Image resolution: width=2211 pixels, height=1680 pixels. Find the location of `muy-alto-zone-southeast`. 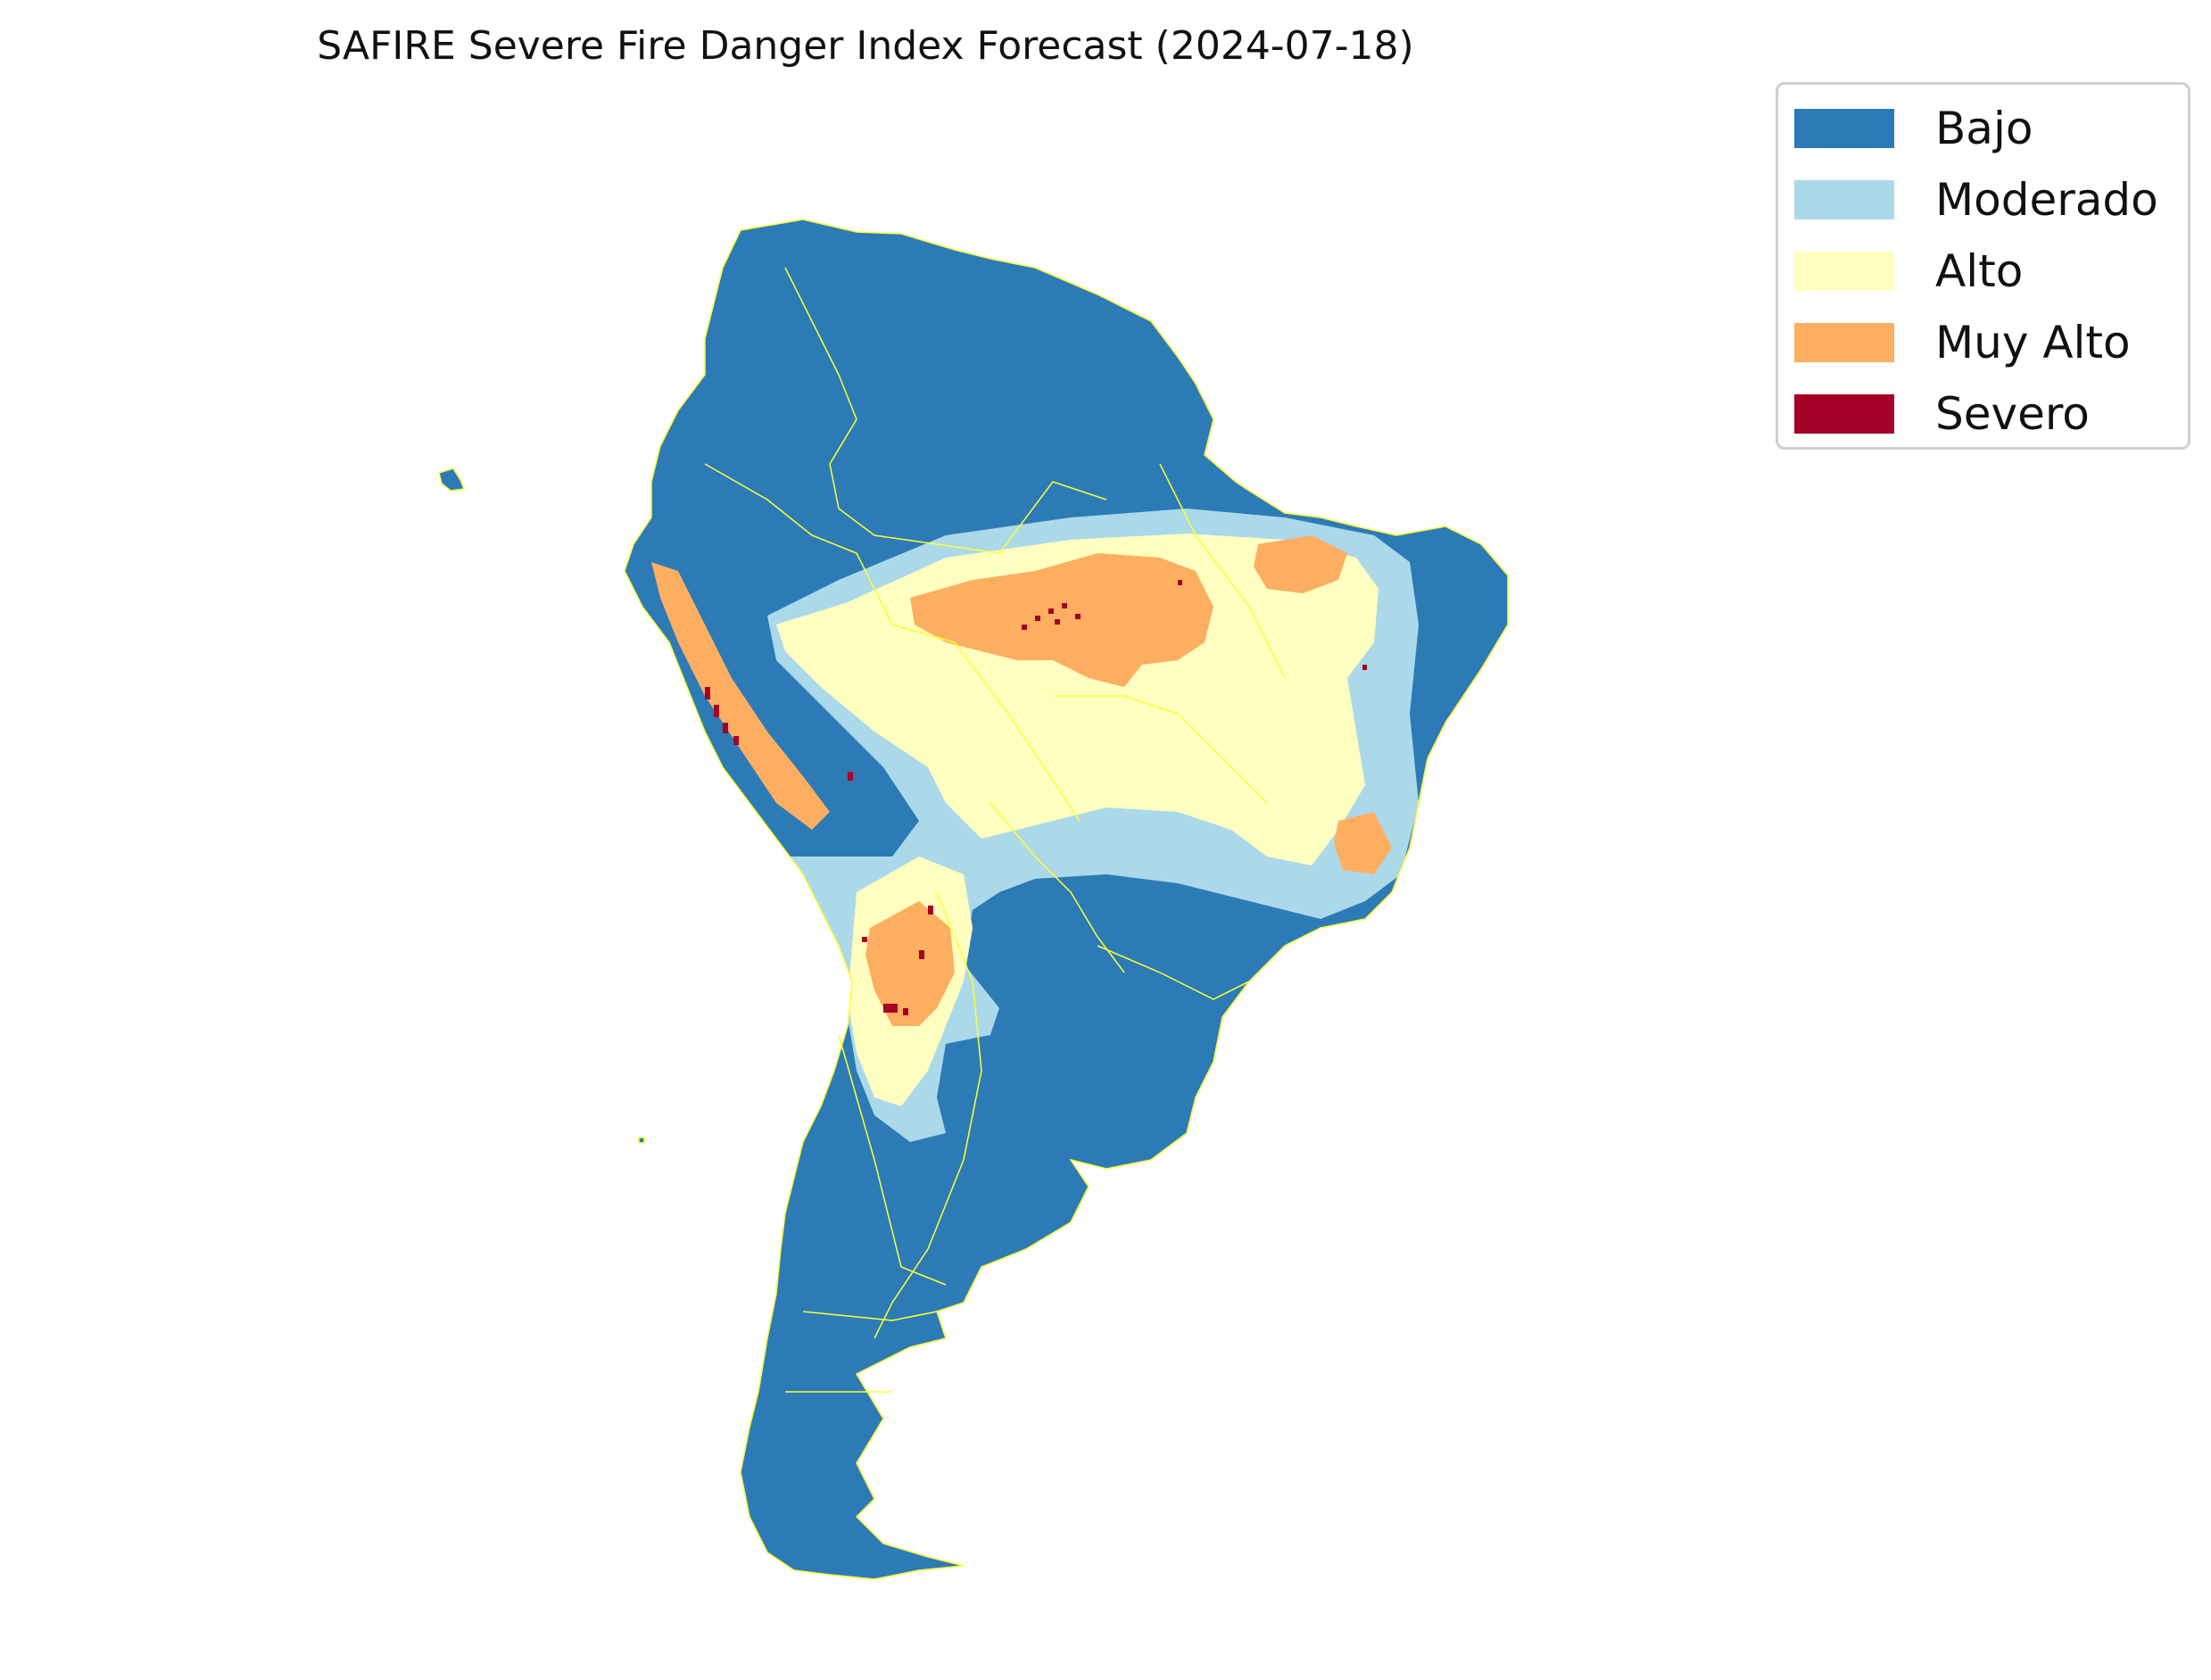

muy-alto-zone-southeast is located at coordinates (1363, 843).